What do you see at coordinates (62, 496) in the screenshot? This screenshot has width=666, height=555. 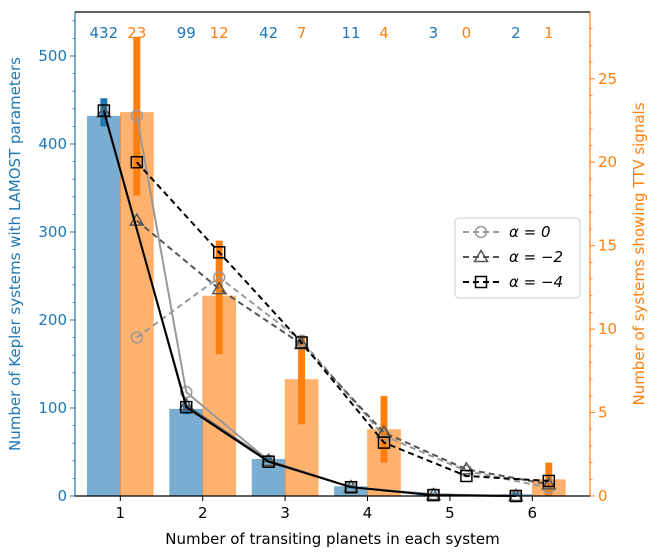 I see `left-y-tick-label: 0` at bounding box center [62, 496].